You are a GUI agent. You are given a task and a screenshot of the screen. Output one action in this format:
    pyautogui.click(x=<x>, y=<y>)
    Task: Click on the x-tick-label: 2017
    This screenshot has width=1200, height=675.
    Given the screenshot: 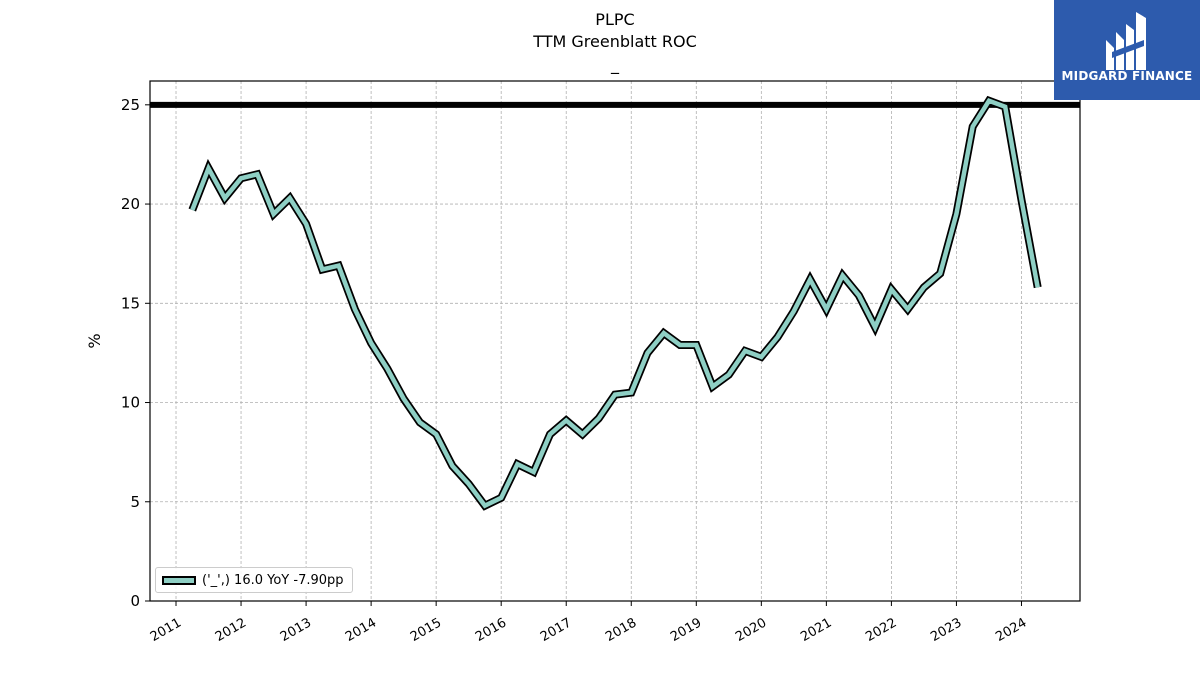 What is the action you would take?
    pyautogui.click(x=556, y=630)
    